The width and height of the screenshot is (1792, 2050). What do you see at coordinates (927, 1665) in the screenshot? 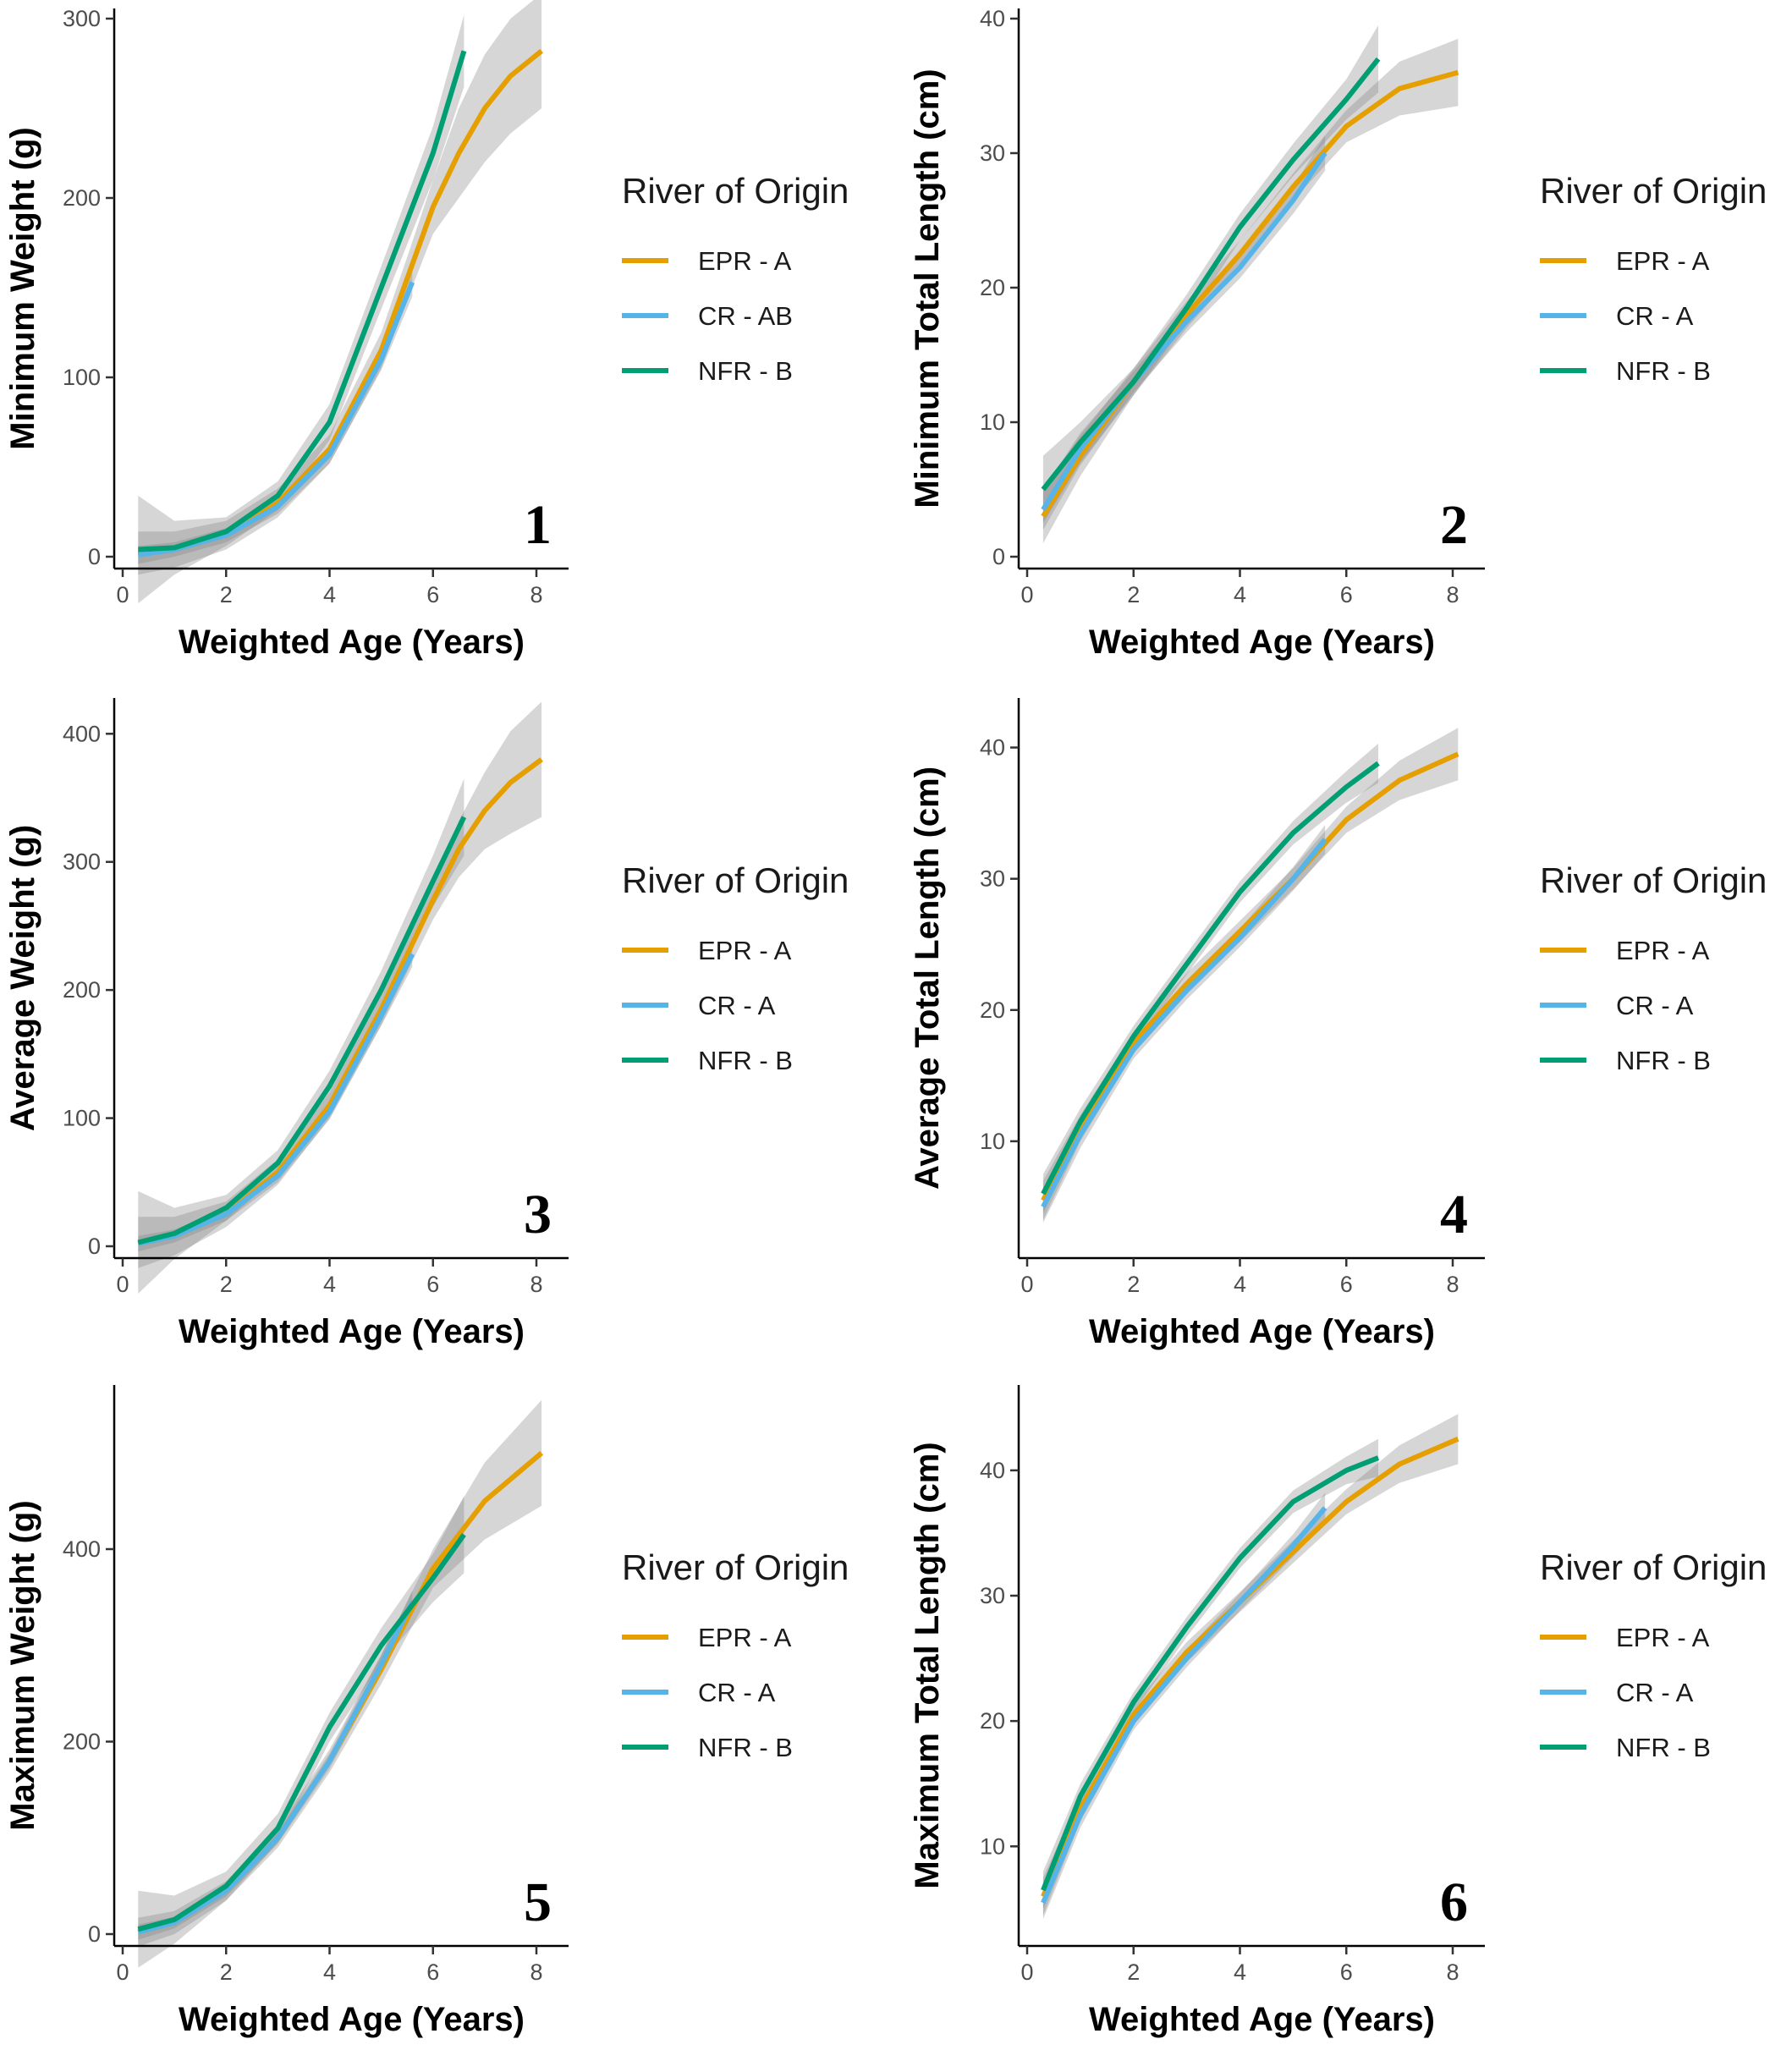
I see `y-axis-title: Maximum Total Length (cm)` at bounding box center [927, 1665].